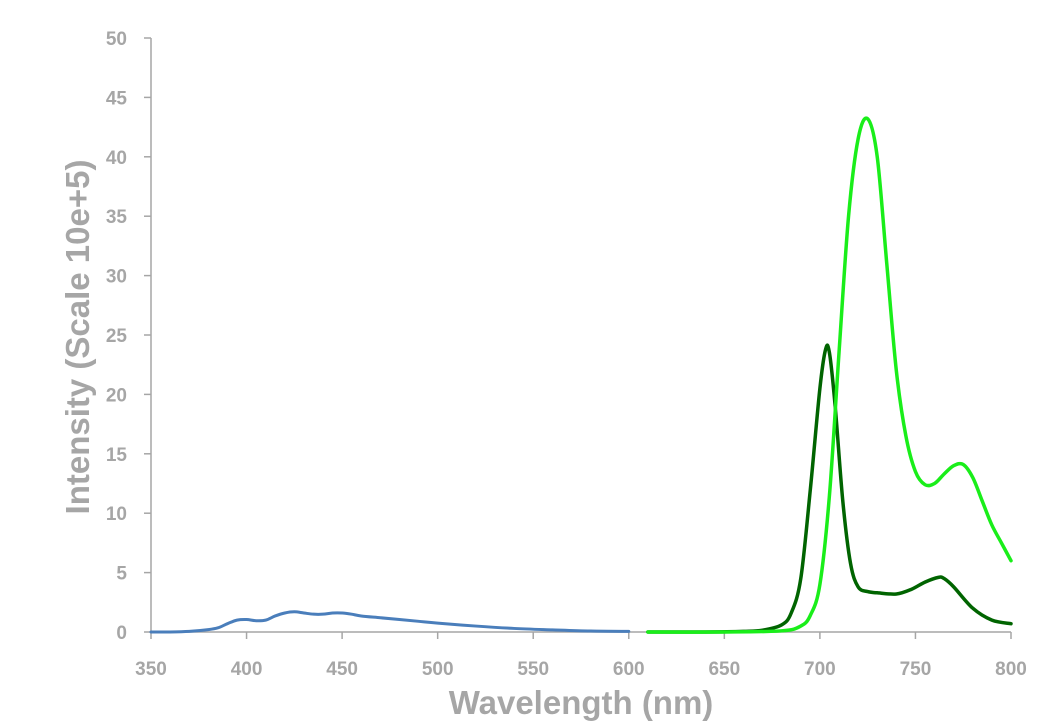  What do you see at coordinates (916, 669) in the screenshot?
I see `x-tick-label: 750` at bounding box center [916, 669].